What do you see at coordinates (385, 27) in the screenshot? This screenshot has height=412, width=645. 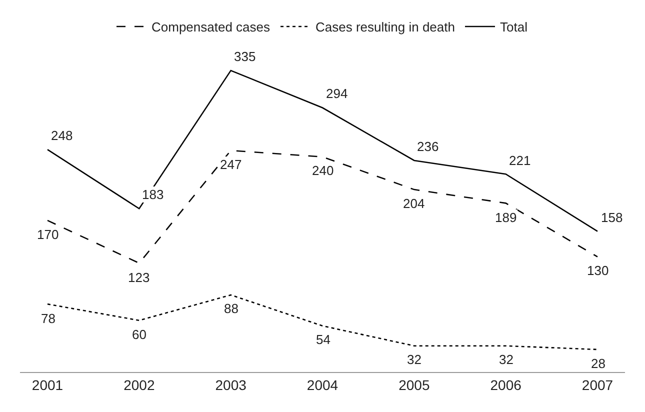 I see `legend-label: Cases resulting in death` at bounding box center [385, 27].